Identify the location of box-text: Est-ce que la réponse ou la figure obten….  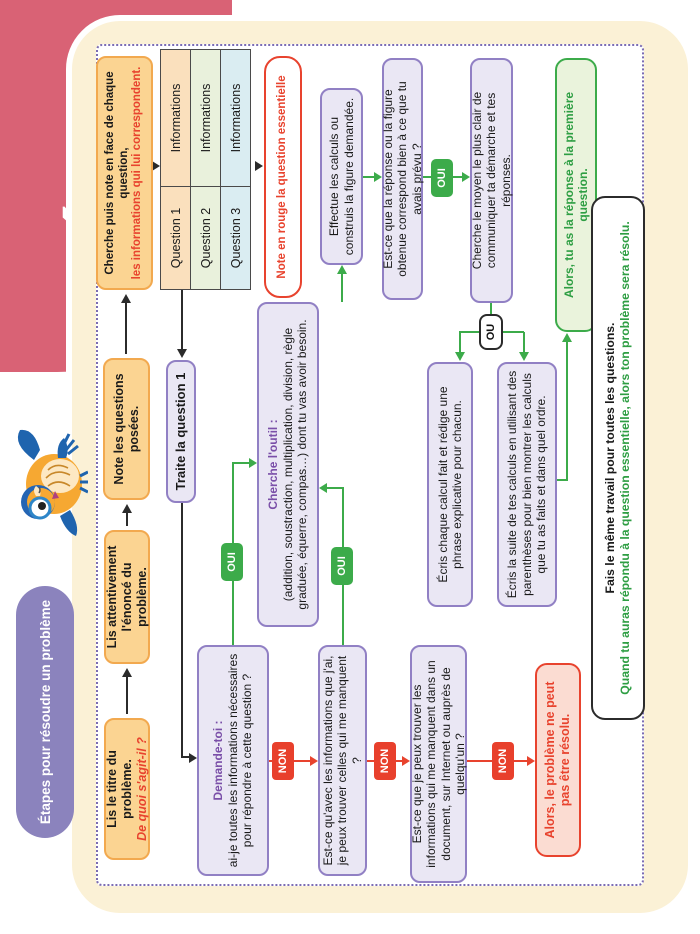
(402, 179).